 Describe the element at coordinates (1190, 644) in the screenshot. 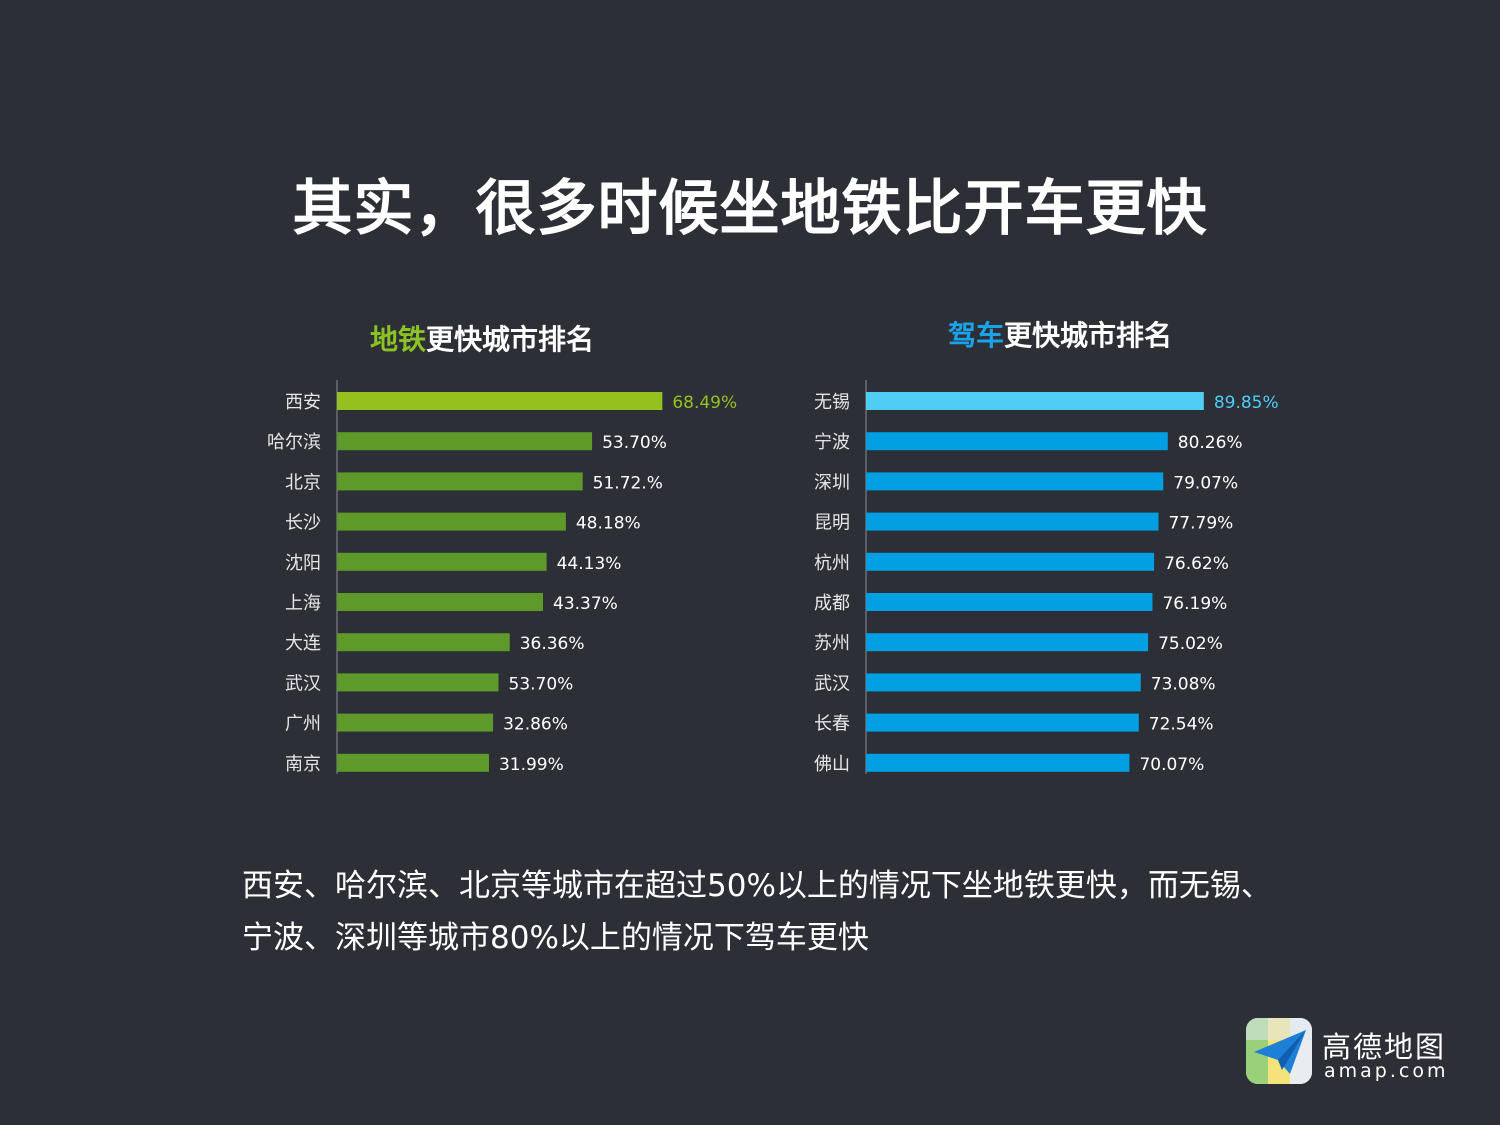

I see `drive-value-label: 75.02%` at that location.